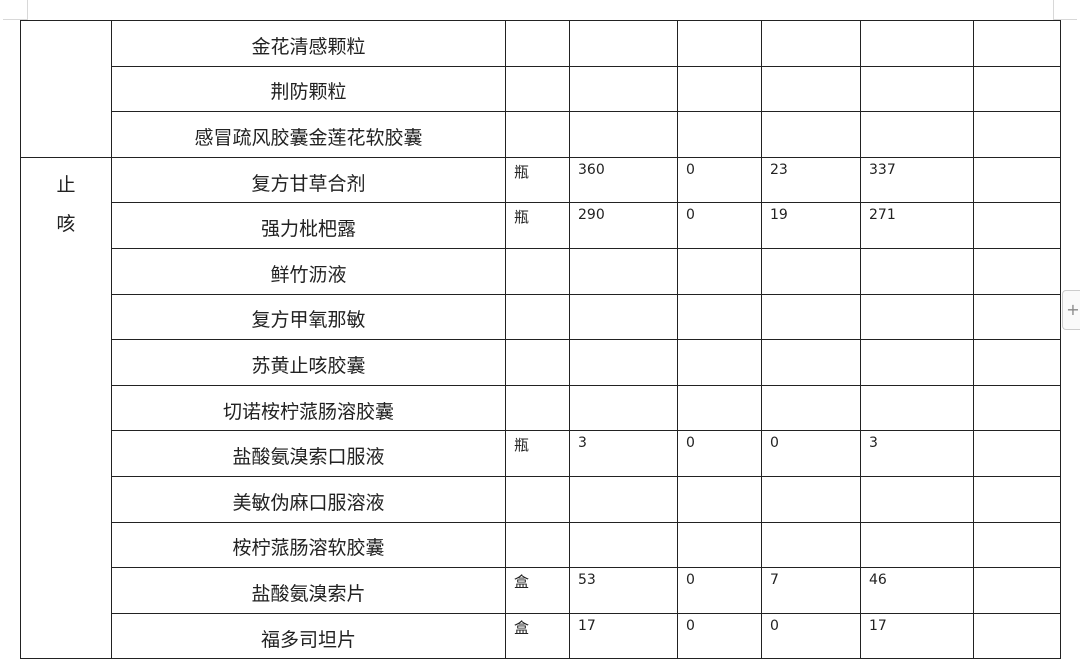 The image size is (1080, 659). What do you see at coordinates (917, 180) in the screenshot?
I see `quantity-cell: 337` at bounding box center [917, 180].